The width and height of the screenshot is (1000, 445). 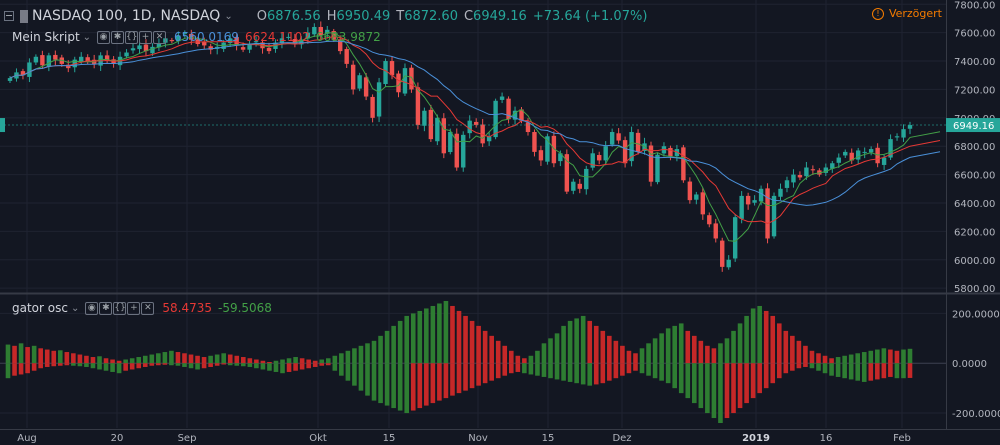 What do you see at coordinates (46, 37) in the screenshot?
I see `indicator-name: Mein Skript` at bounding box center [46, 37].